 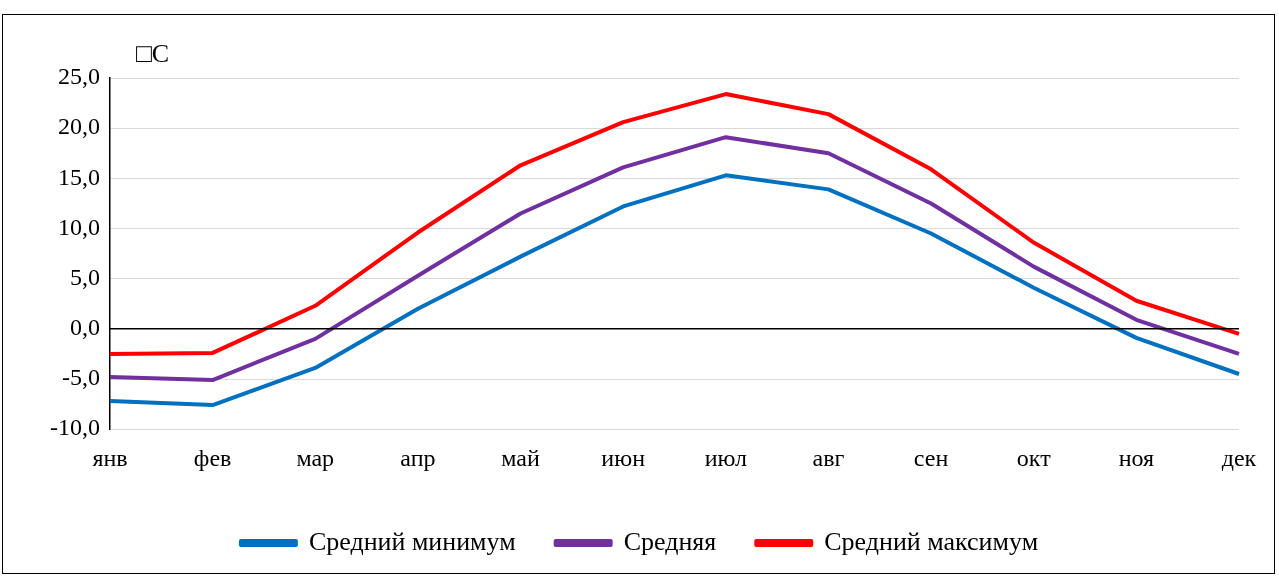 I want to click on x-tick-label: апр, so click(x=418, y=457).